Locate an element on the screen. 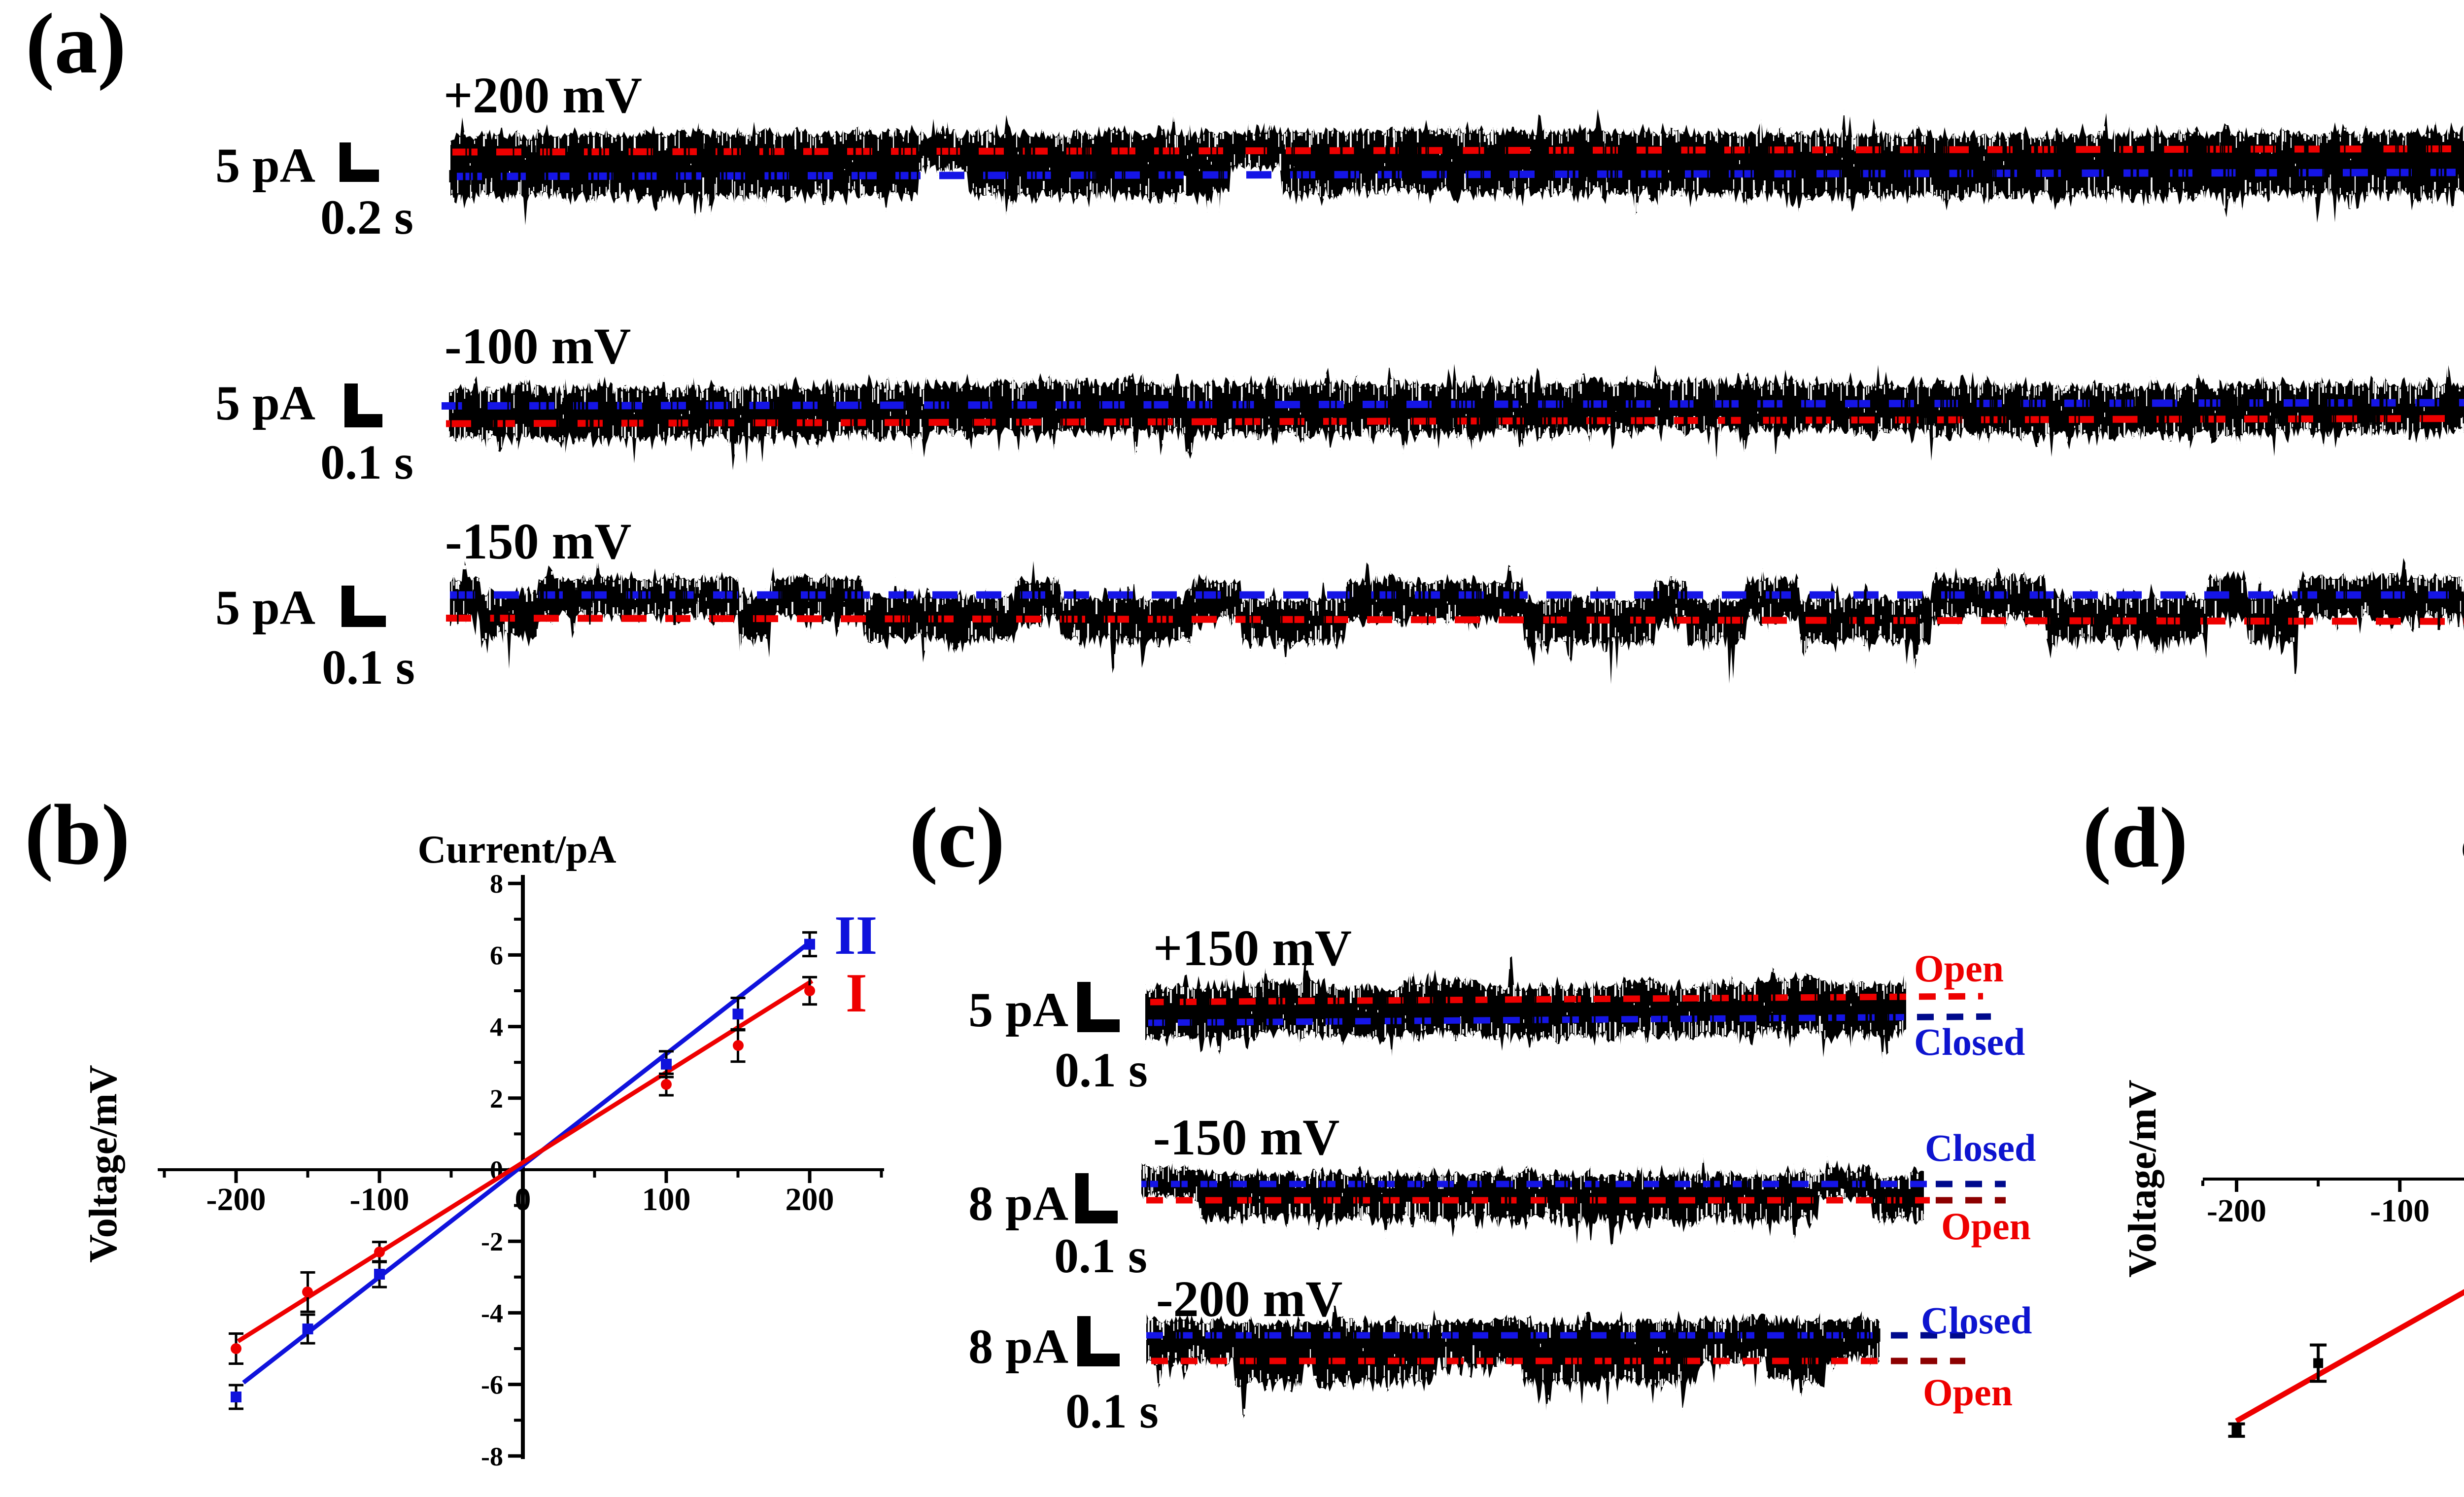  svg-text: -4 is located at coordinates (492, 1313).